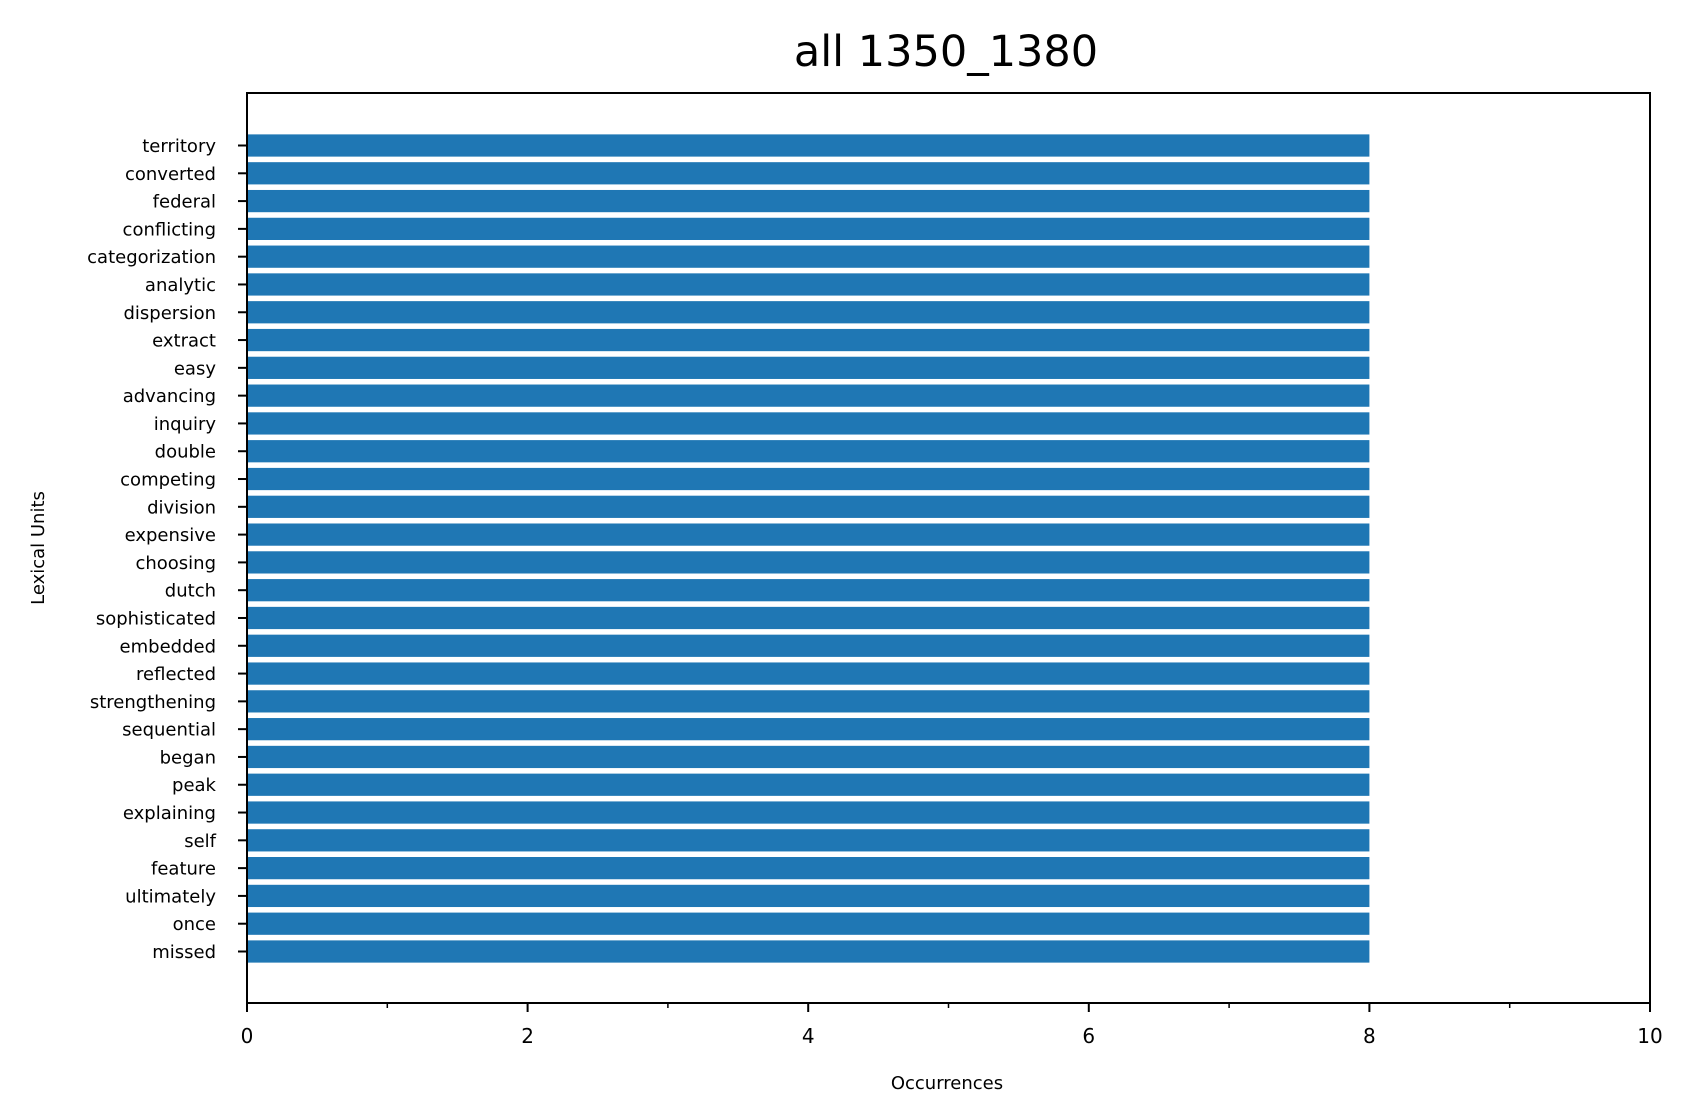  What do you see at coordinates (808, 618) in the screenshot?
I see `bar-sophisticated` at bounding box center [808, 618].